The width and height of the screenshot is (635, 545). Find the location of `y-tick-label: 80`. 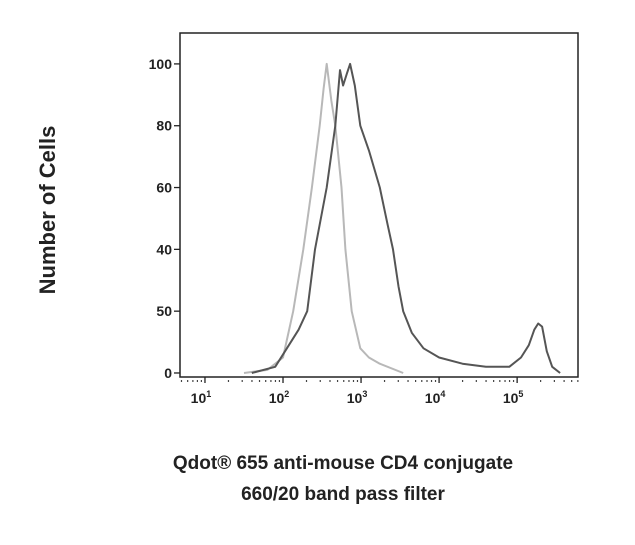

y-tick-label: 80 is located at coordinates (164, 126).